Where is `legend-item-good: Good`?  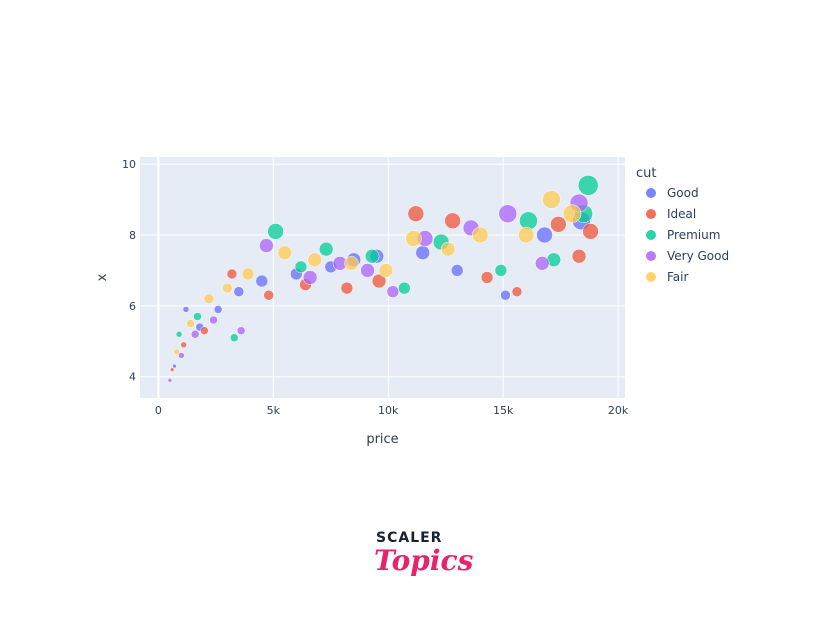
legend-item-good: Good is located at coordinates (672, 193).